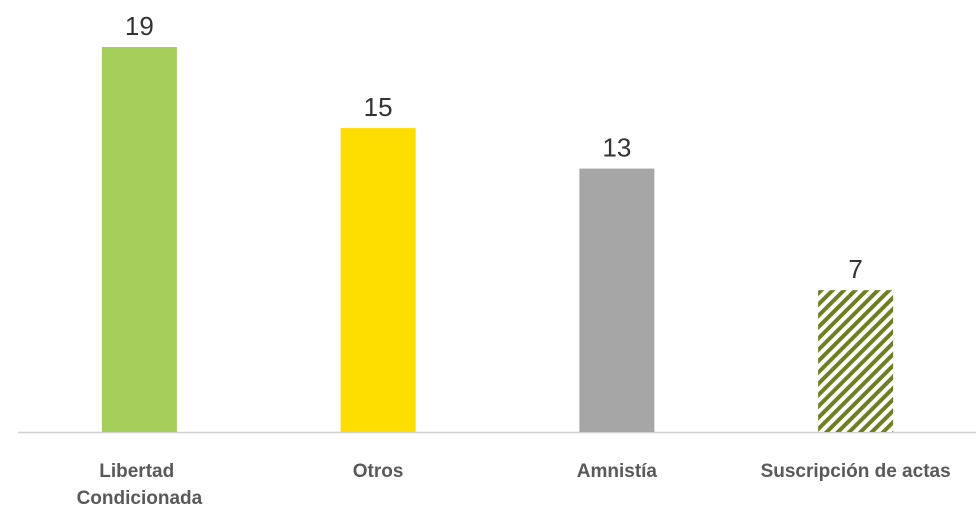 The image size is (976, 514). Describe the element at coordinates (139, 471) in the screenshot. I see `label-line: Libertad` at that location.